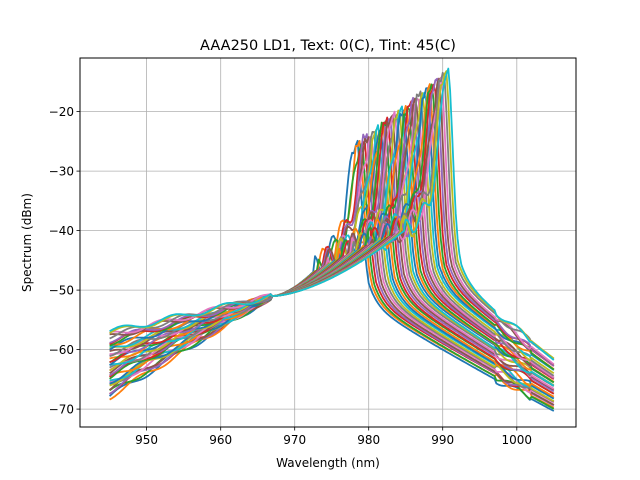 Image resolution: width=640 pixels, height=480 pixels. I want to click on y-tick-label: −50, so click(61, 290).